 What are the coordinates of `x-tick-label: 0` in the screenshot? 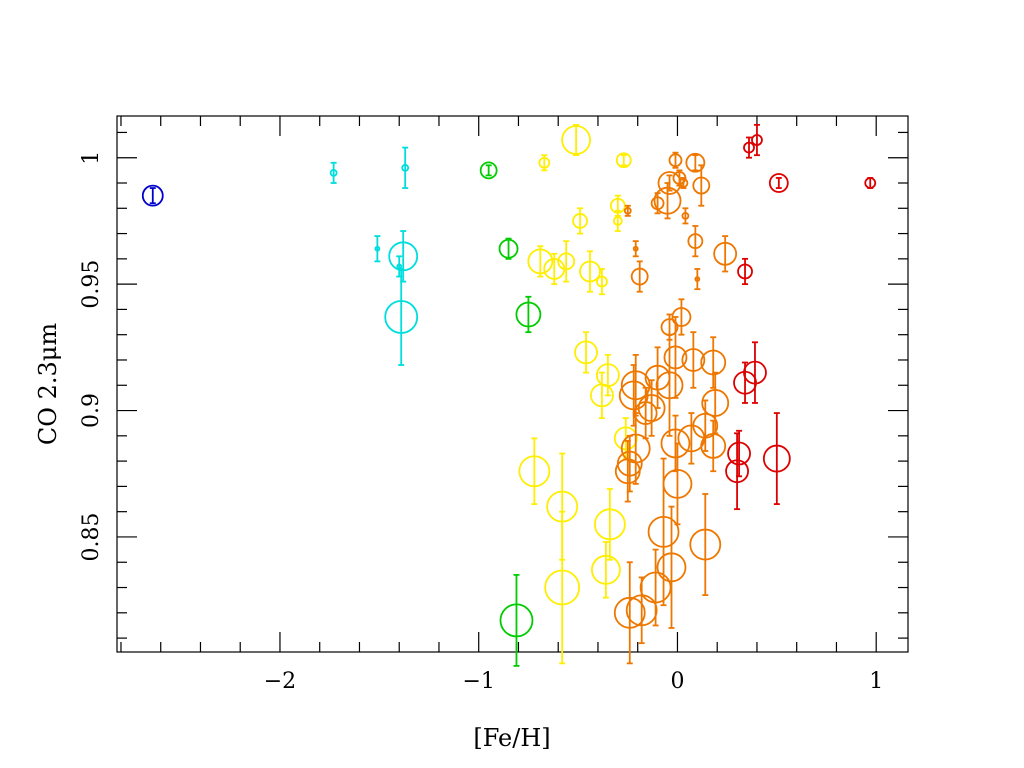 It's located at (677, 681).